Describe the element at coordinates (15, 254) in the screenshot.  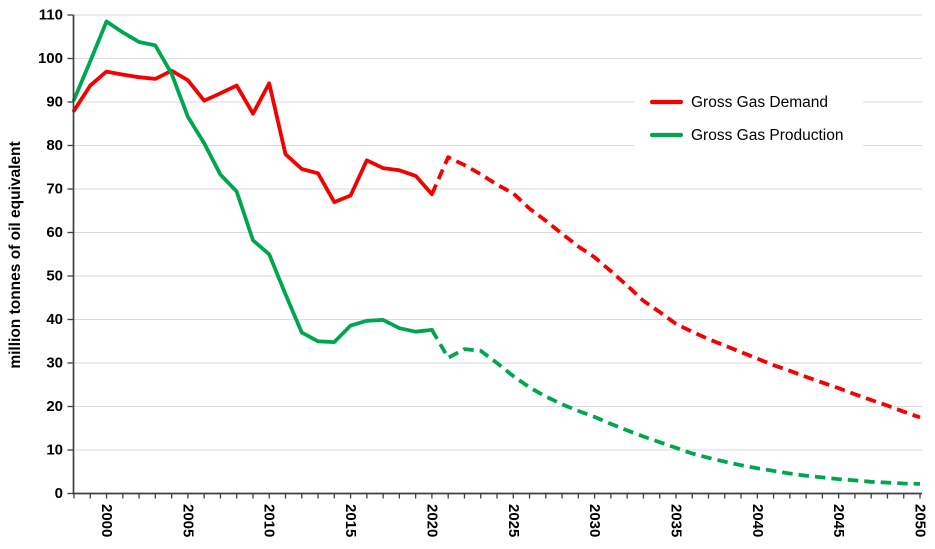
I see `y-axis-title: million tonnes of oil equivalent` at that location.